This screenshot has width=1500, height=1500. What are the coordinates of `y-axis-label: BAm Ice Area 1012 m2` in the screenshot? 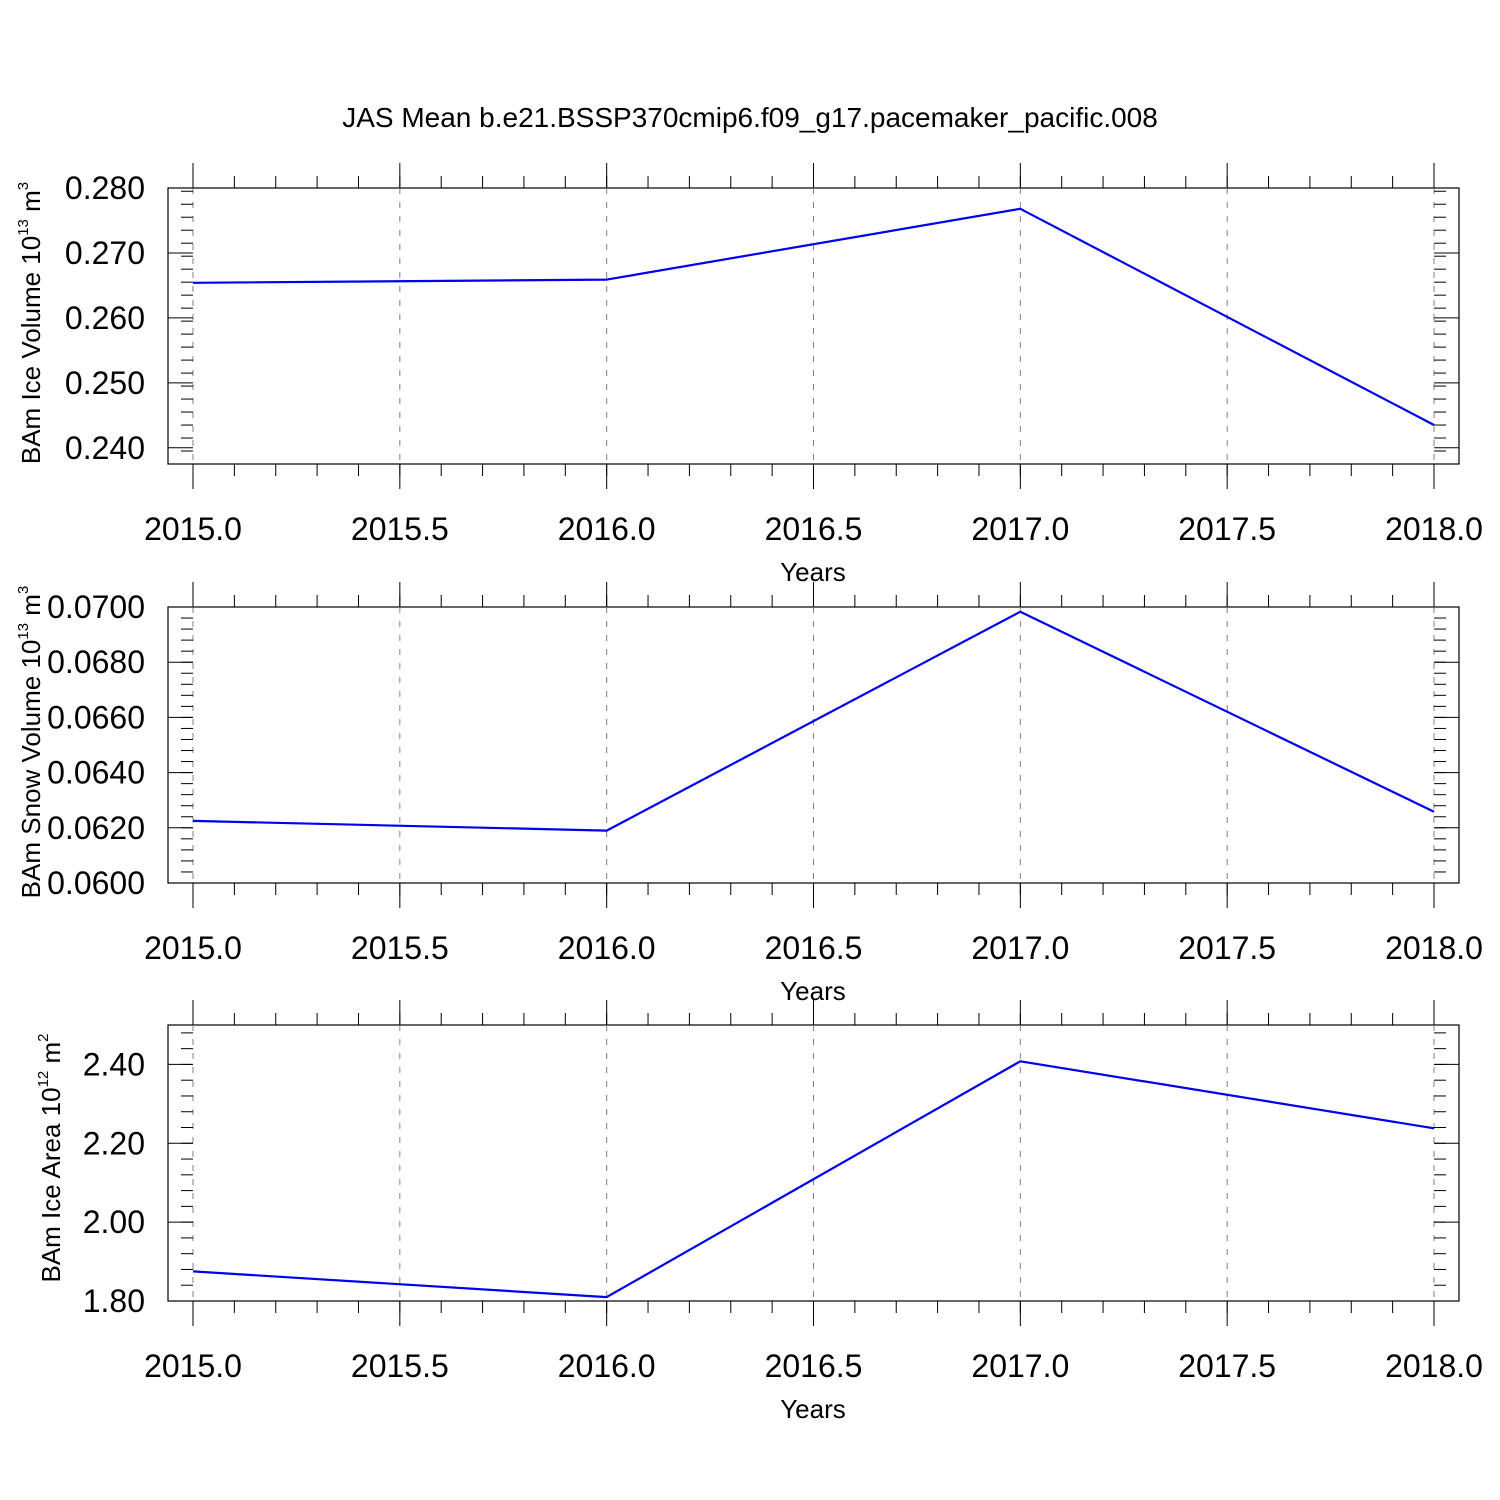 It's located at (50, 1157).